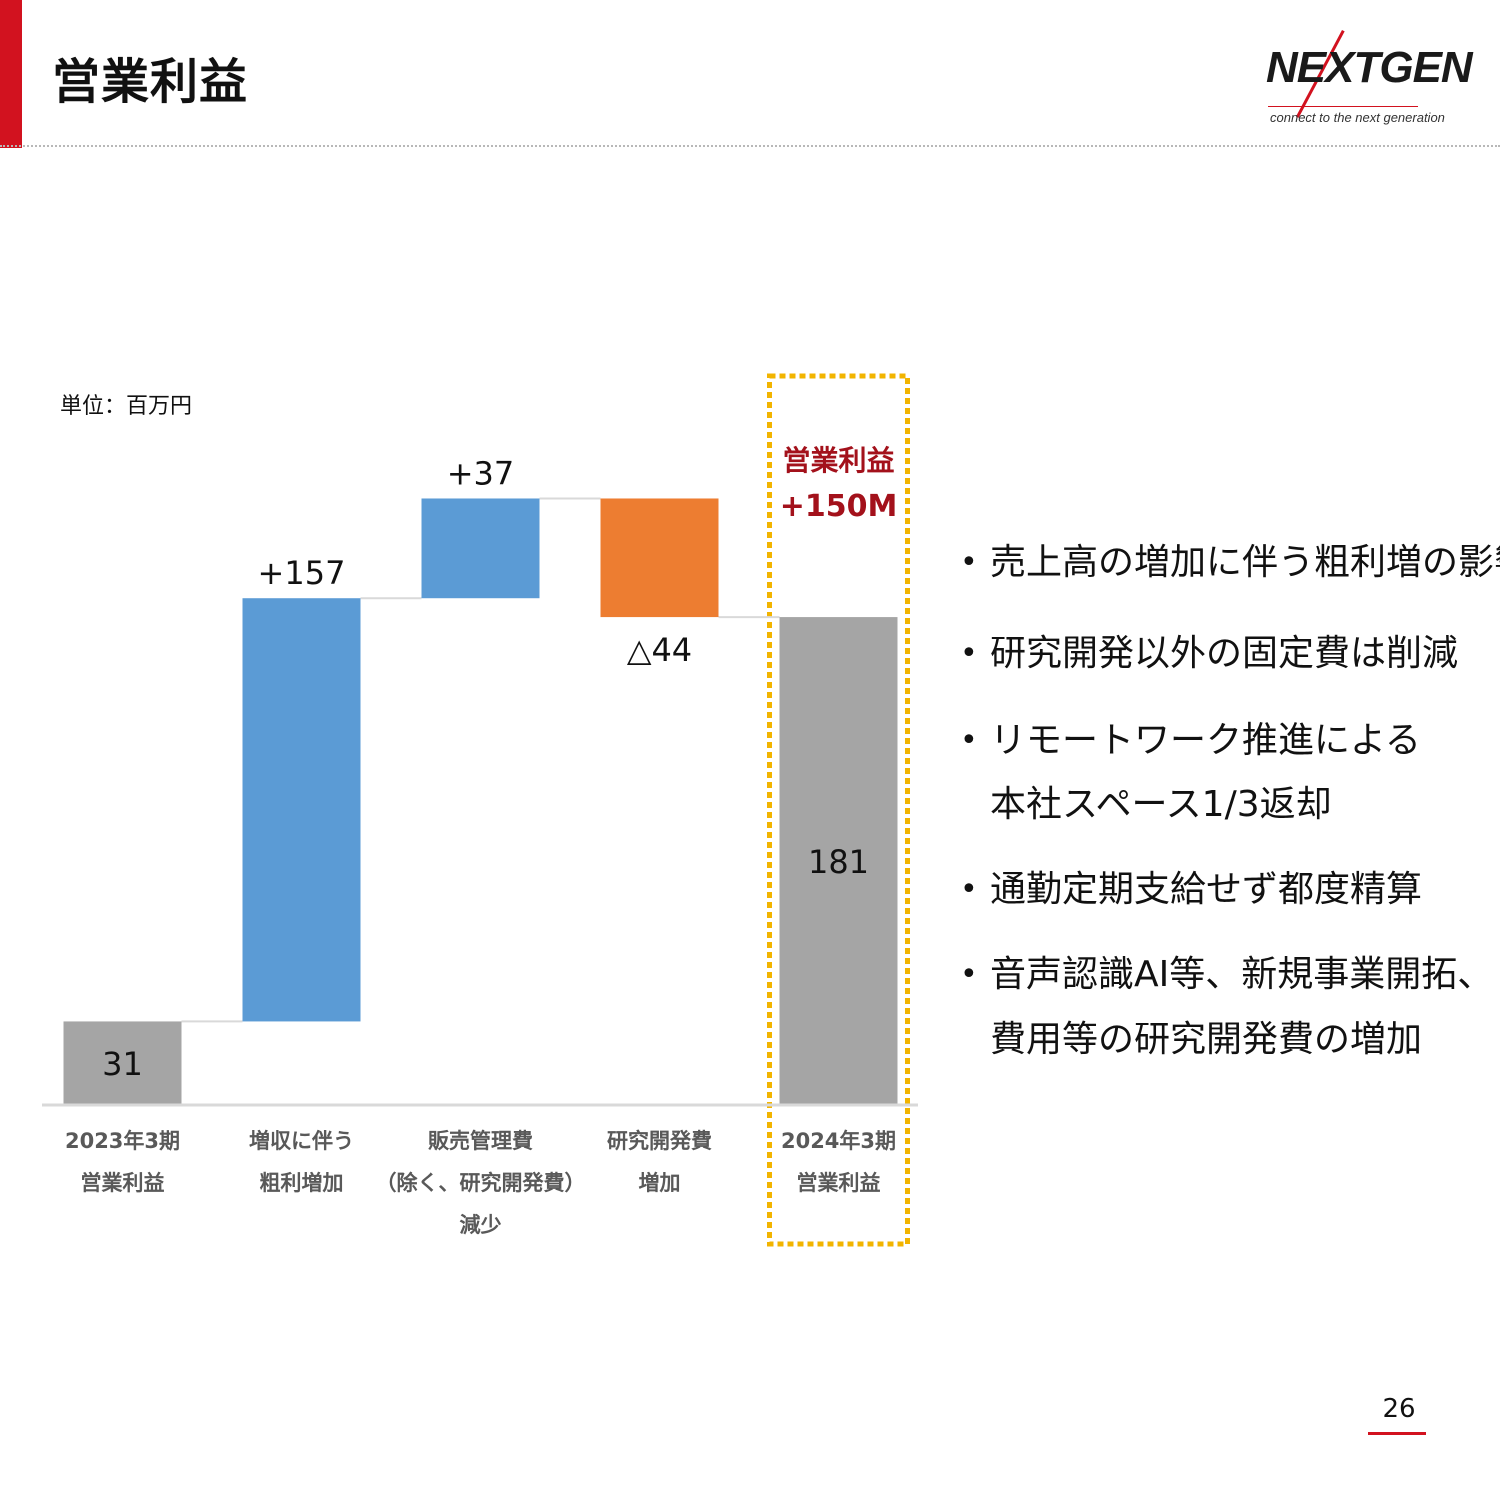 The width and height of the screenshot is (1500, 1500). What do you see at coordinates (1242, 974) in the screenshot?
I see `bullet-text: 音声認識AI等、新規事業開拓、` at bounding box center [1242, 974].